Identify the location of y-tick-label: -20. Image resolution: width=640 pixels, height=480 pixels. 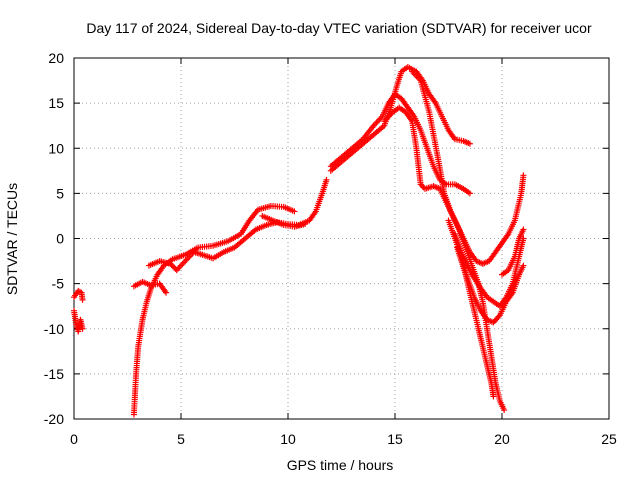
(54, 419).